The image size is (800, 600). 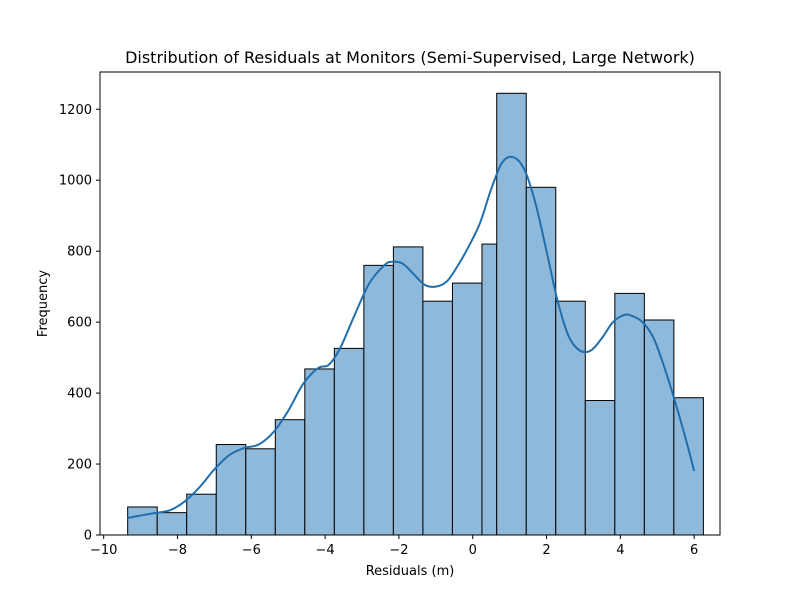 What do you see at coordinates (694, 550) in the screenshot?
I see `x-tick-label: 6` at bounding box center [694, 550].